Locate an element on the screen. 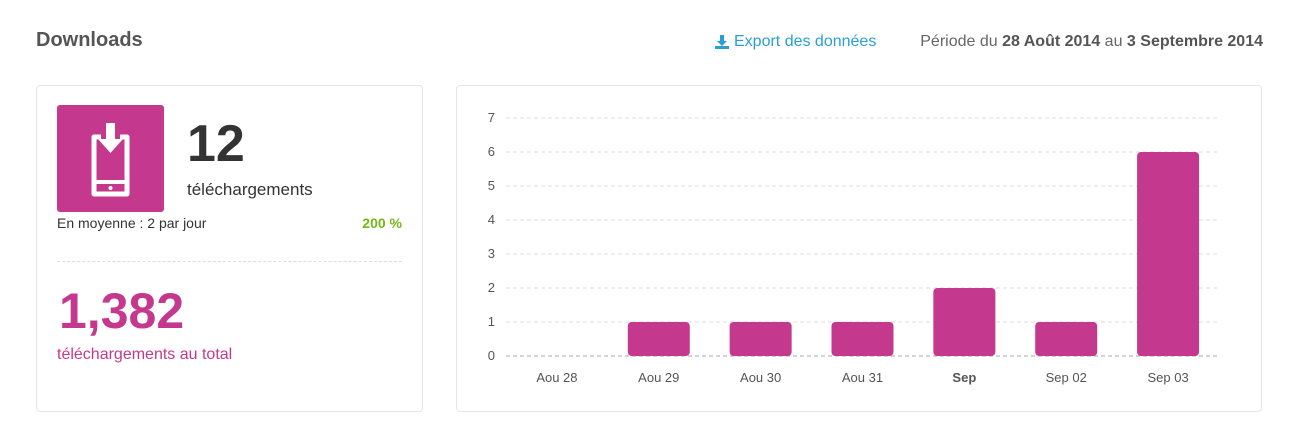 The height and width of the screenshot is (438, 1293). y-tick-label: 3 is located at coordinates (491, 253).